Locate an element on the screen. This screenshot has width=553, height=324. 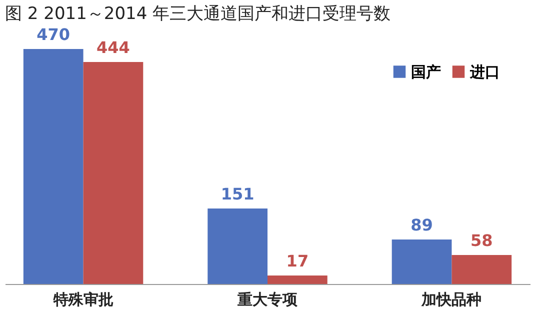
x-tick-label: 重大专项 is located at coordinates (267, 299).